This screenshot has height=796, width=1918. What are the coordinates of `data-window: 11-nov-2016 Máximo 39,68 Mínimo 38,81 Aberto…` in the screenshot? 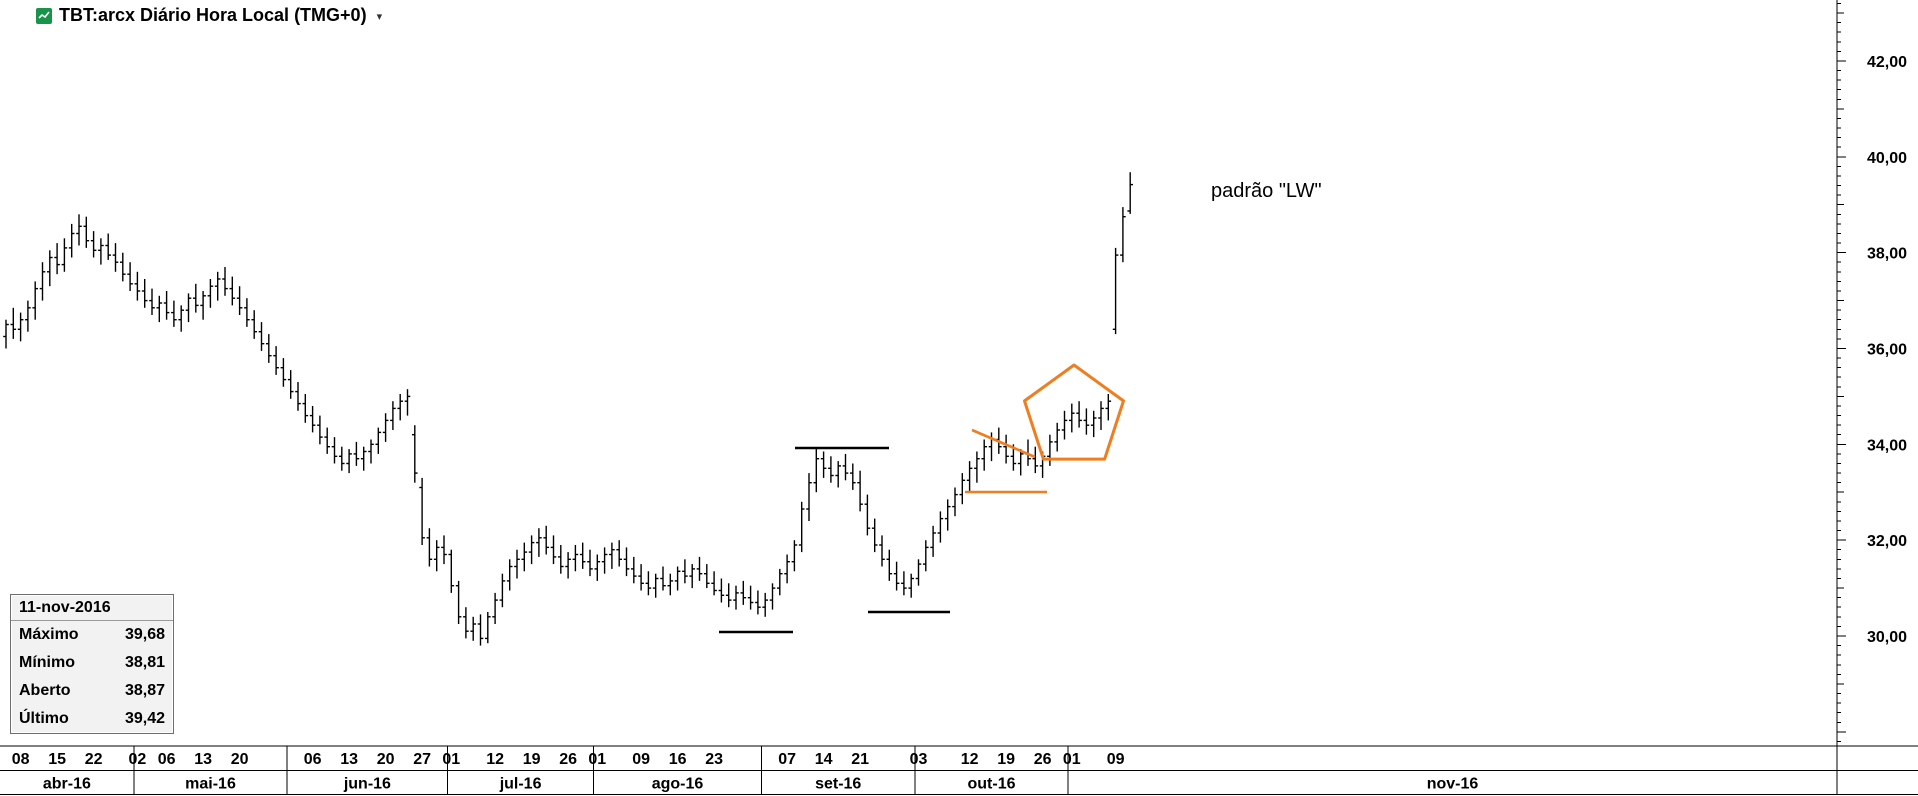 It's located at (92, 664).